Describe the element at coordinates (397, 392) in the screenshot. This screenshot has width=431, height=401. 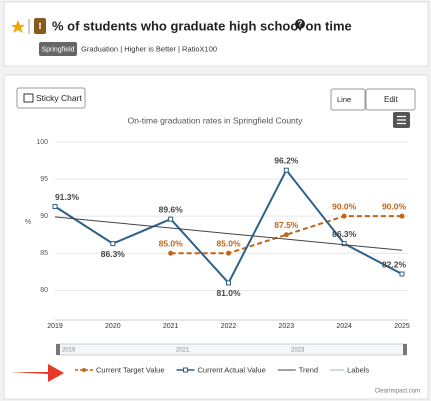
I see `footer-text: ClearImpact.com` at that location.